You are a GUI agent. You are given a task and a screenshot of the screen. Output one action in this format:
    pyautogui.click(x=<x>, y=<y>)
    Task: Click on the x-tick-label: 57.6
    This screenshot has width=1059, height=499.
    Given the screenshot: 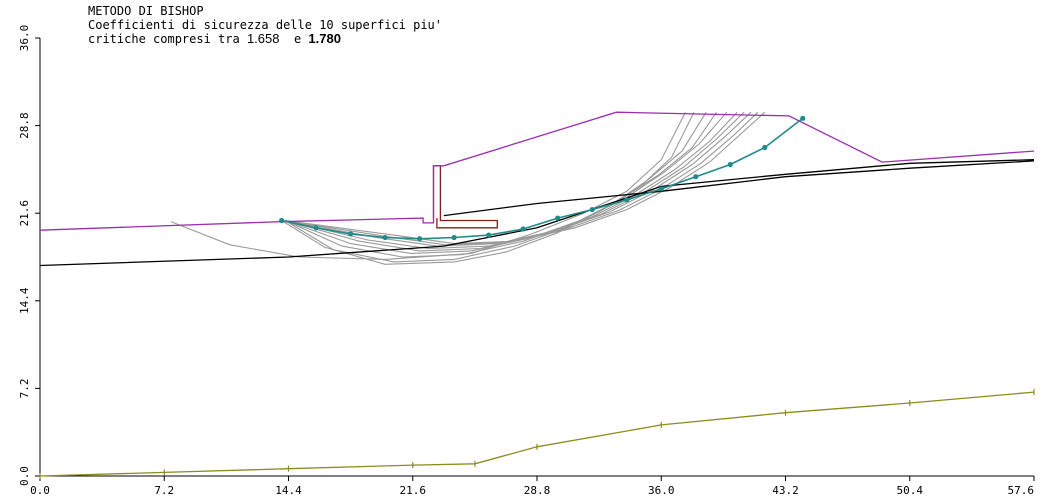 What is the action you would take?
    pyautogui.click(x=1021, y=490)
    